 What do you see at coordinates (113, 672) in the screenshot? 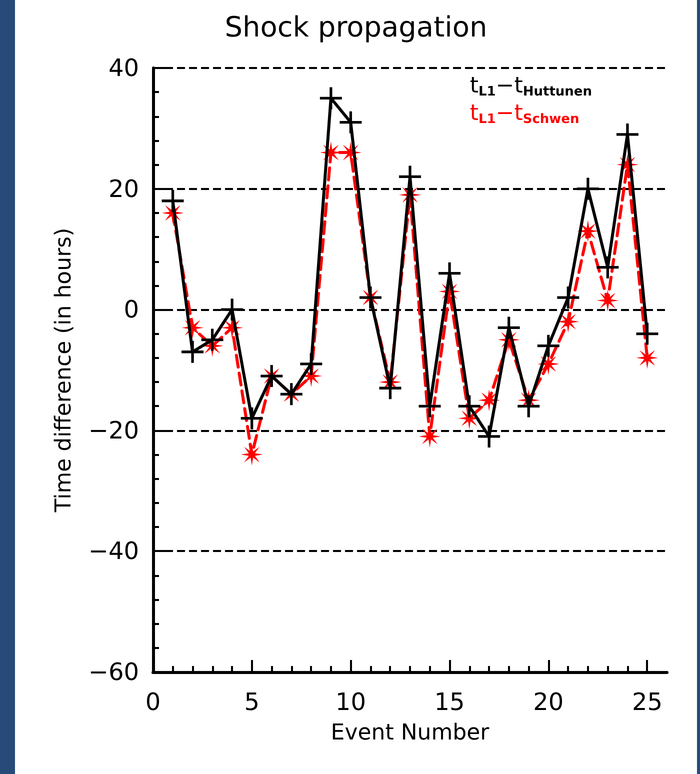
I see `y-tick-label: −60` at bounding box center [113, 672].